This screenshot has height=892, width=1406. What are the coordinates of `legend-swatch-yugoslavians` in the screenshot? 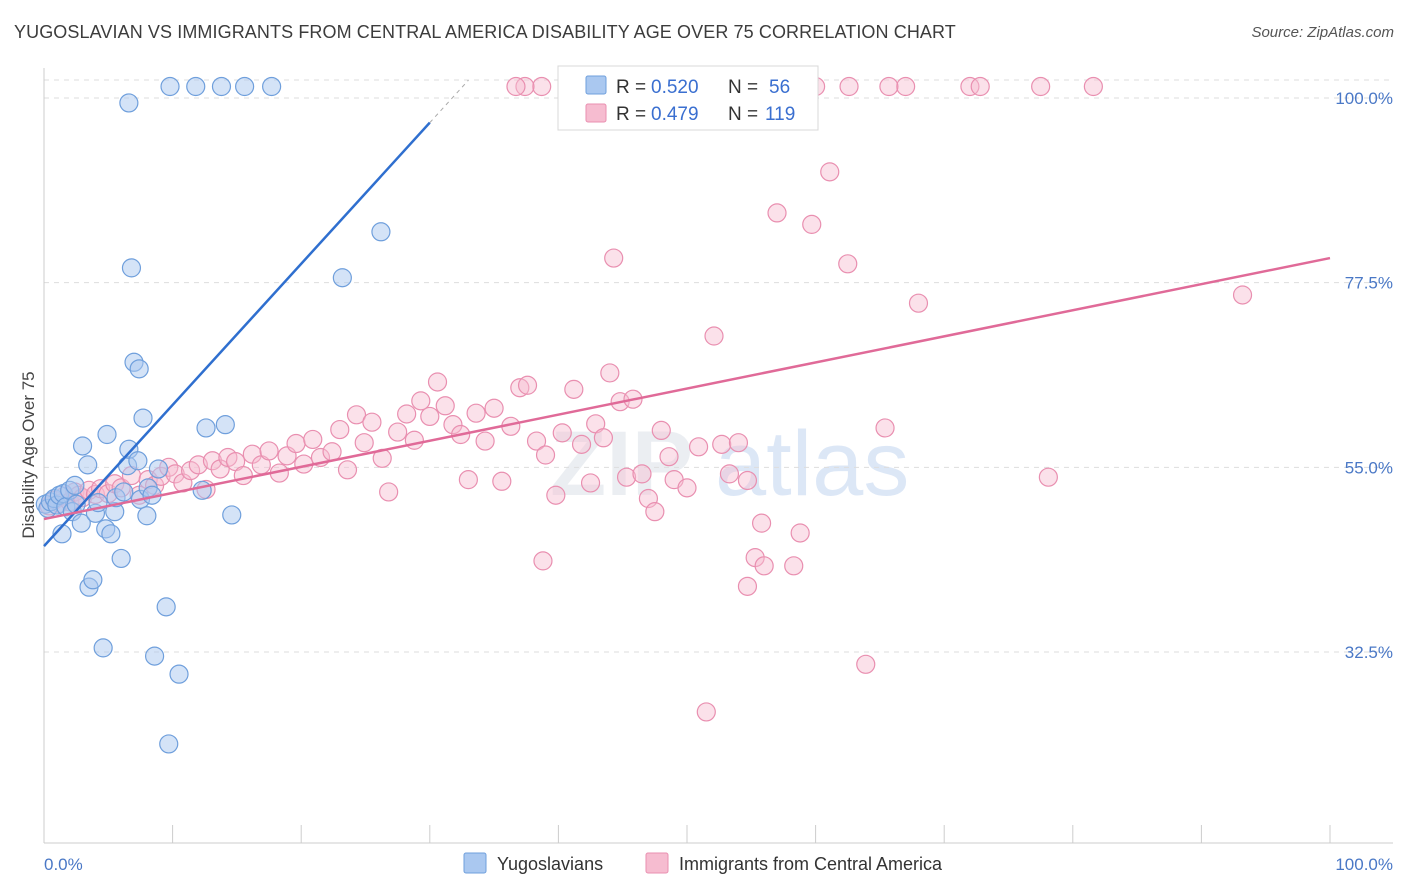 It's located at (596, 85).